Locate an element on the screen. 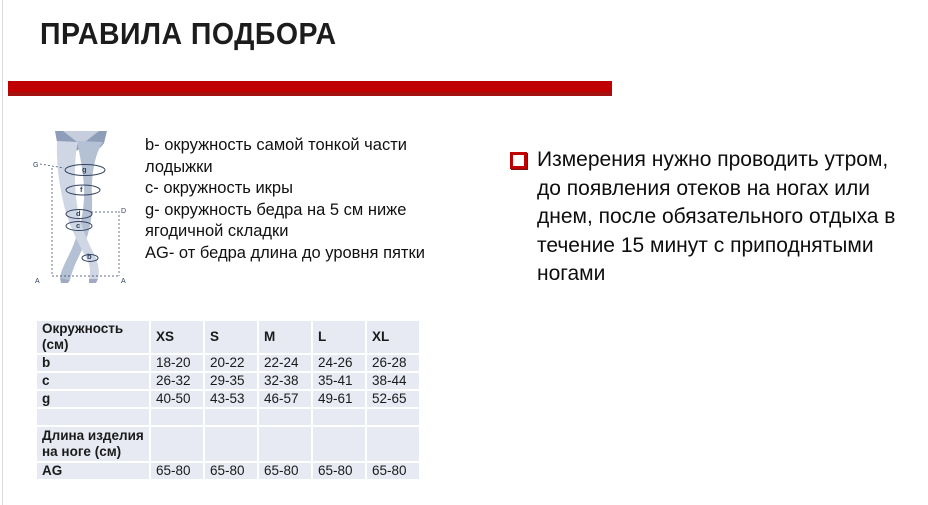 Image resolution: width=928 pixels, height=505 pixels. girth-ellipse-d is located at coordinates (79, 214).